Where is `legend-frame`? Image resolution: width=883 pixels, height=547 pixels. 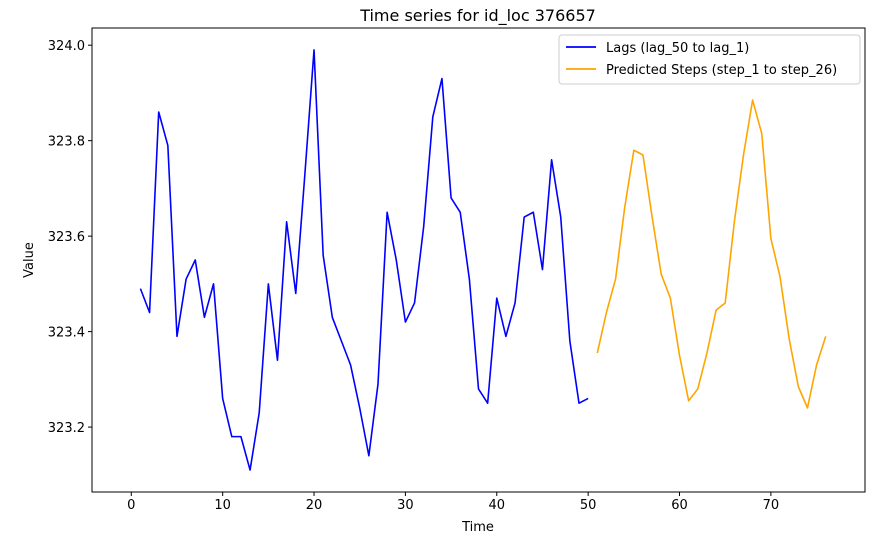 legend-frame is located at coordinates (709, 59).